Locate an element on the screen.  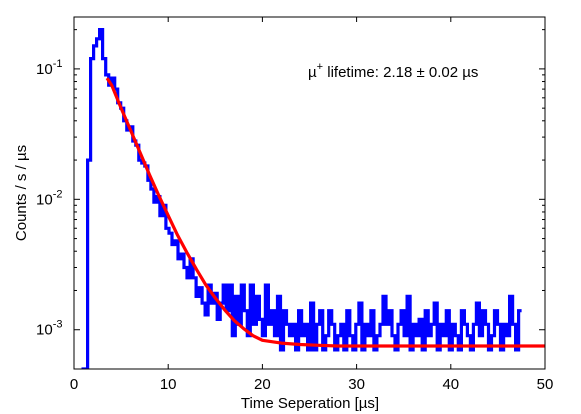
x-tick-label: 50 is located at coordinates (545, 384).